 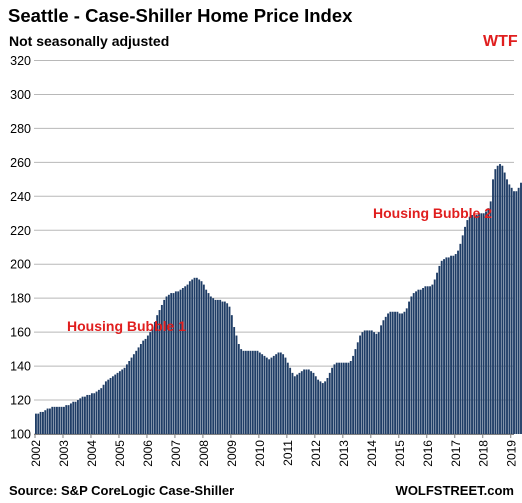 What do you see at coordinates (20, 61) in the screenshot?
I see `y-tick-label: 320` at bounding box center [20, 61].